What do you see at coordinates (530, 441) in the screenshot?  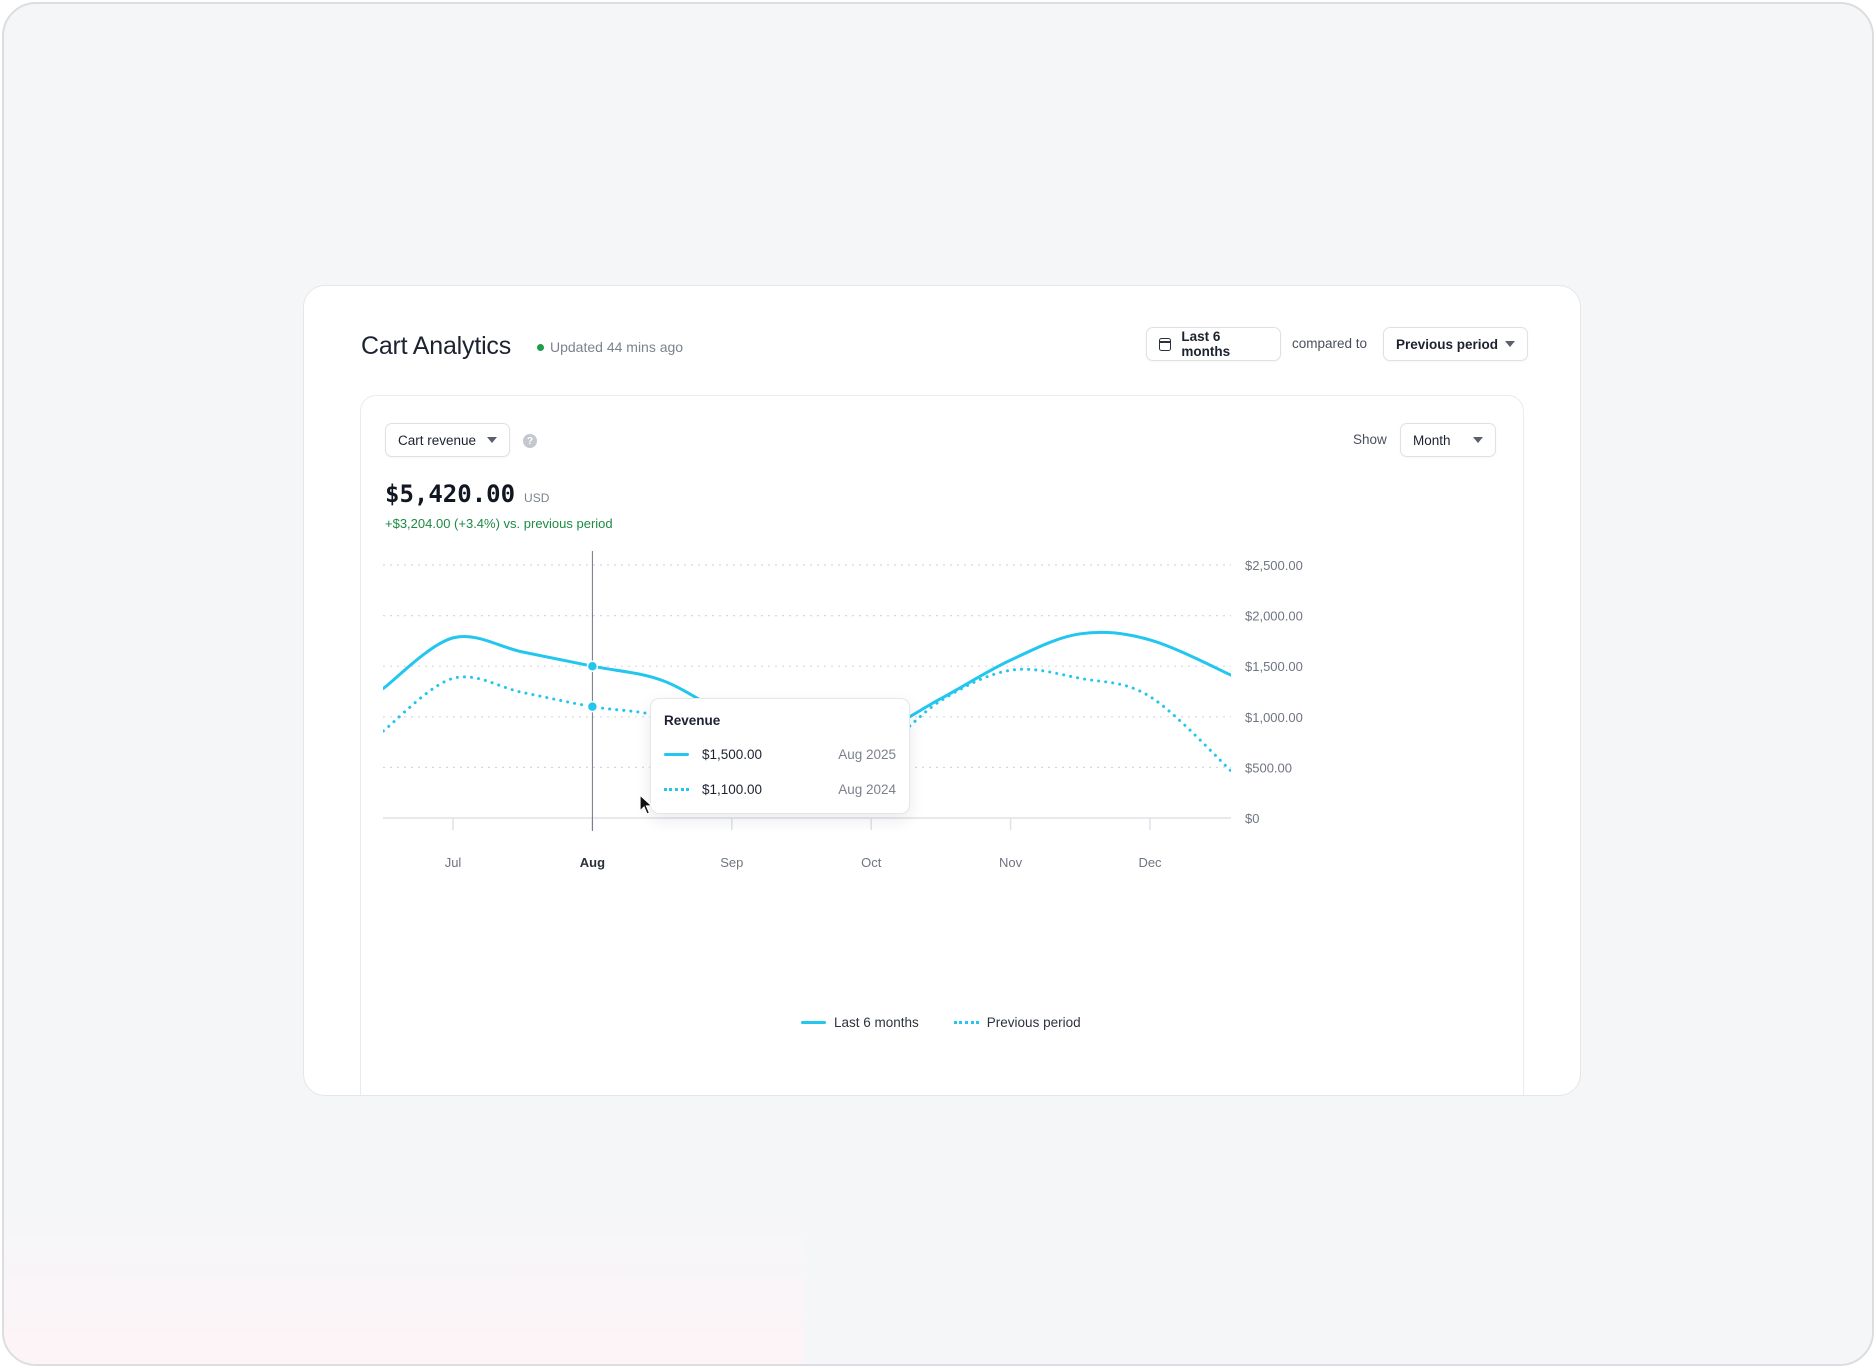 I see `help-icon: ?` at bounding box center [530, 441].